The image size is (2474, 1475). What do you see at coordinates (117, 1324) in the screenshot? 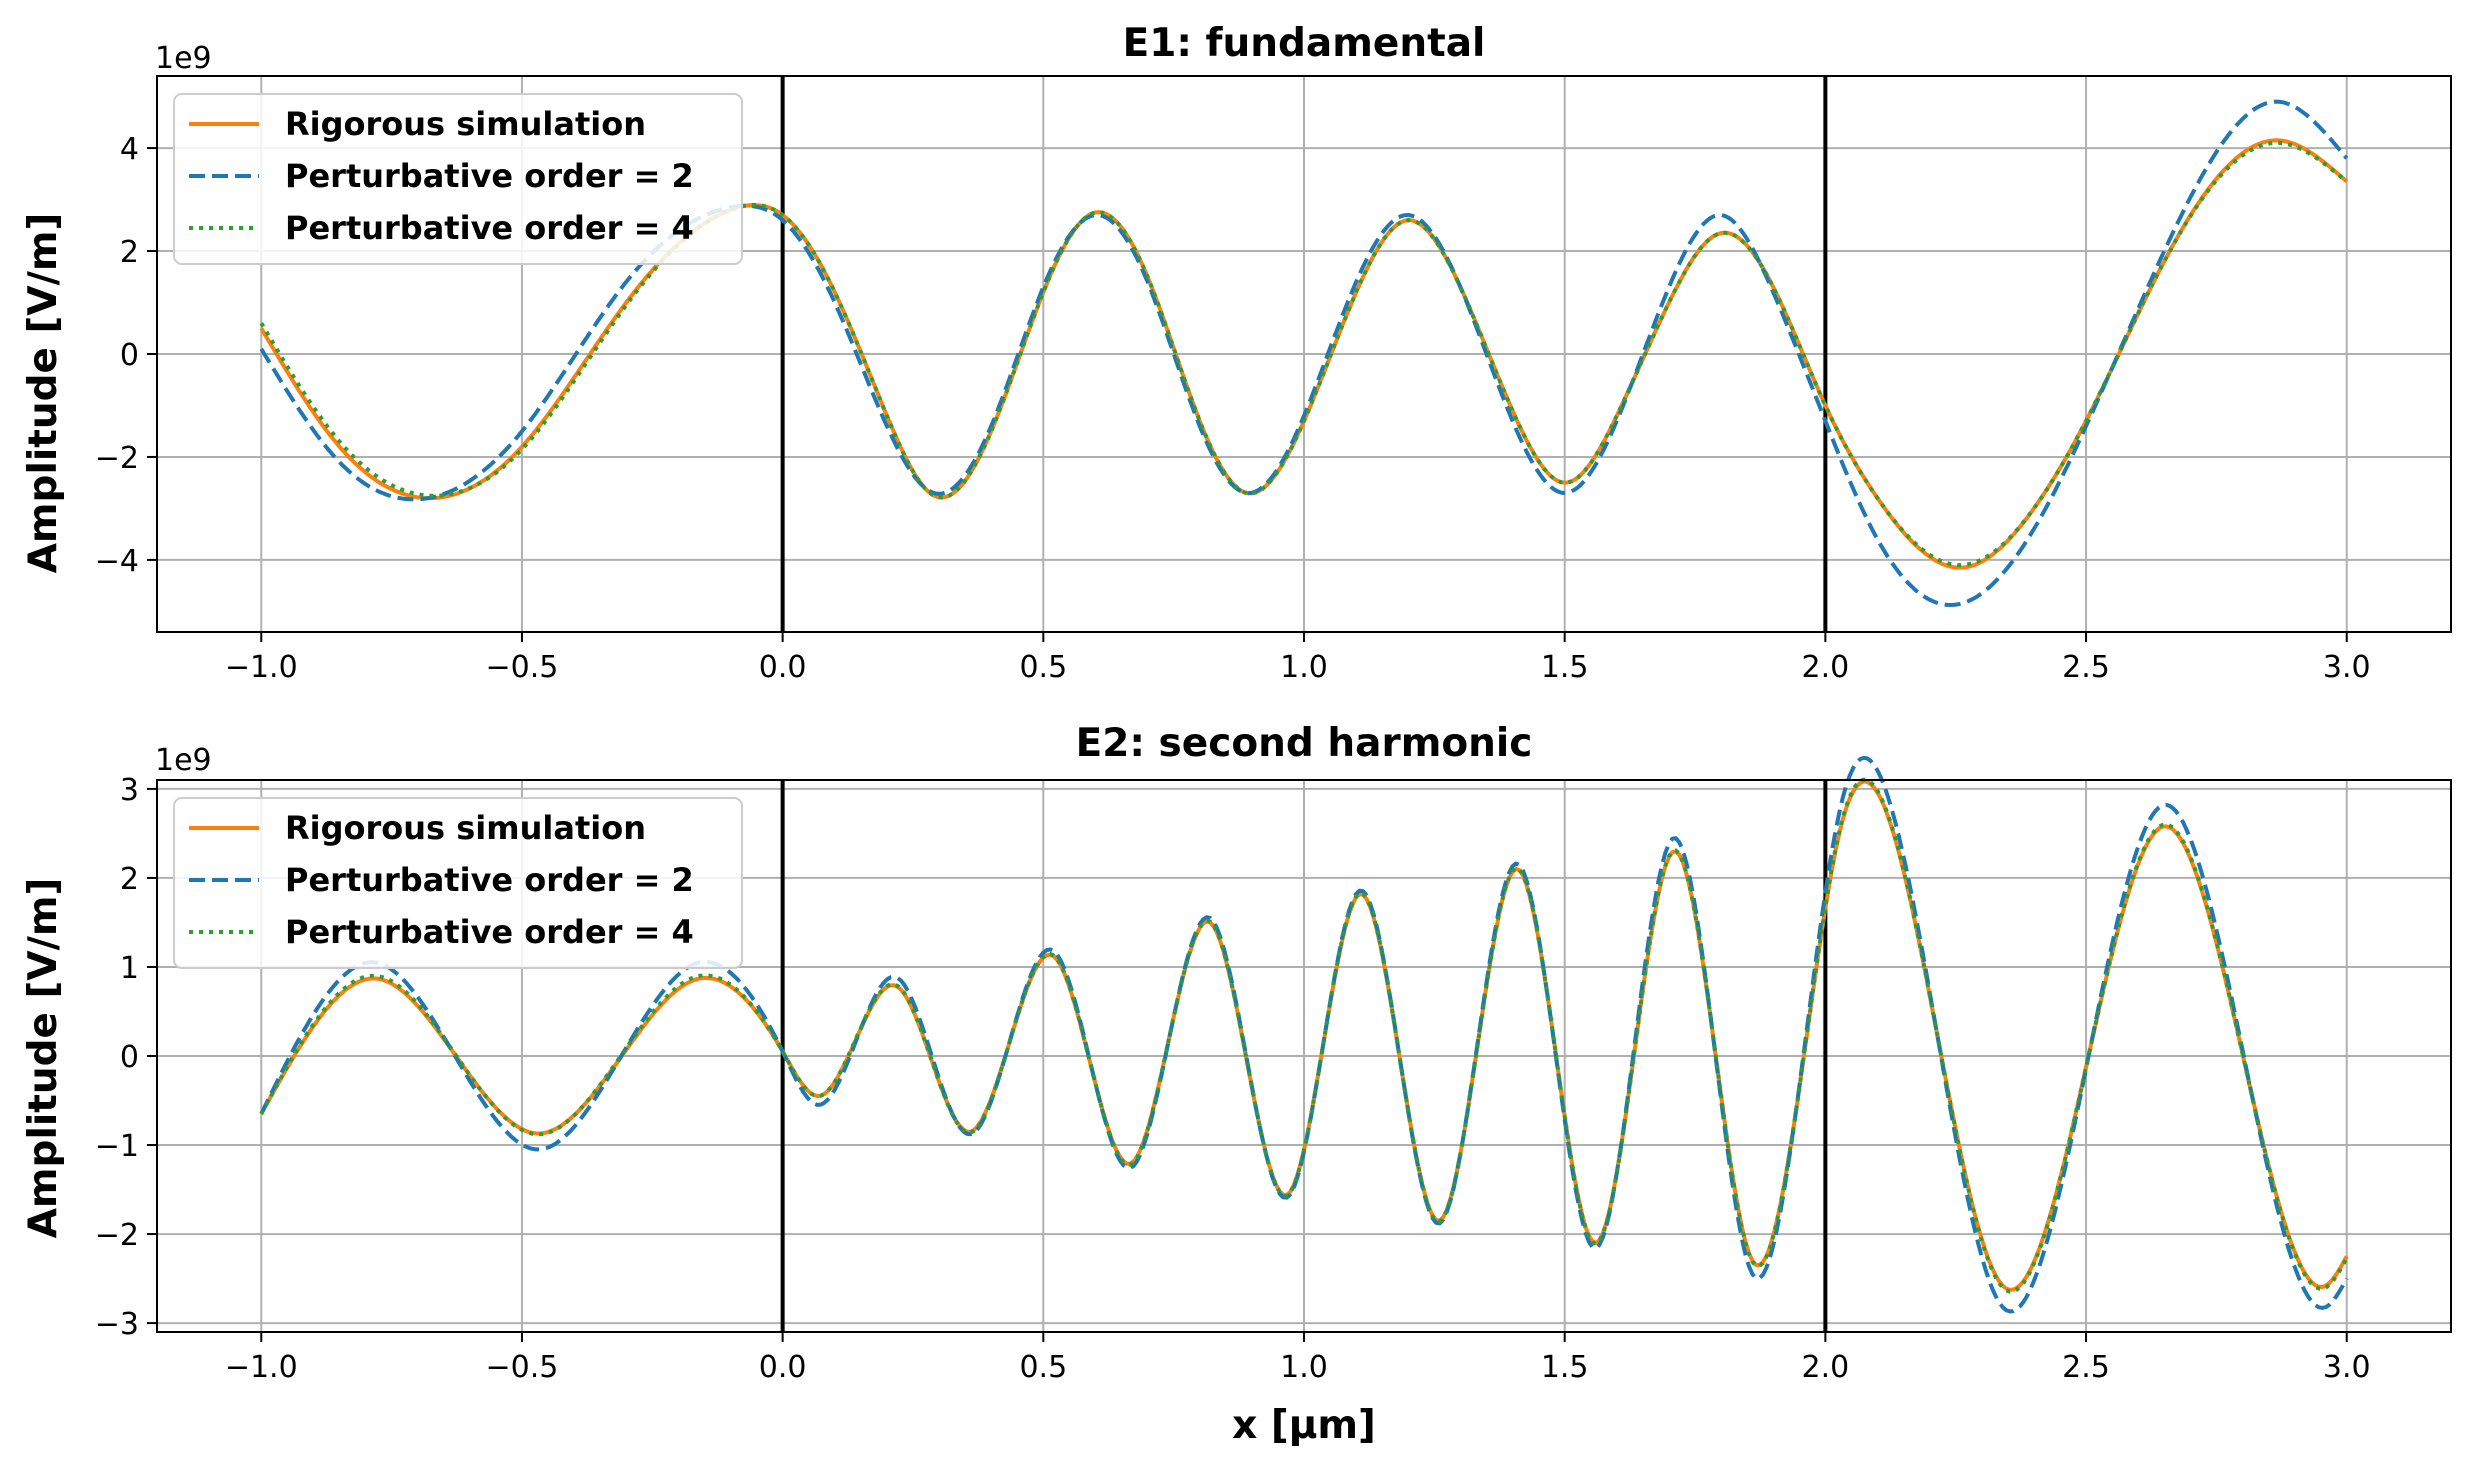
I see `y-tick-label: −3` at bounding box center [117, 1324].